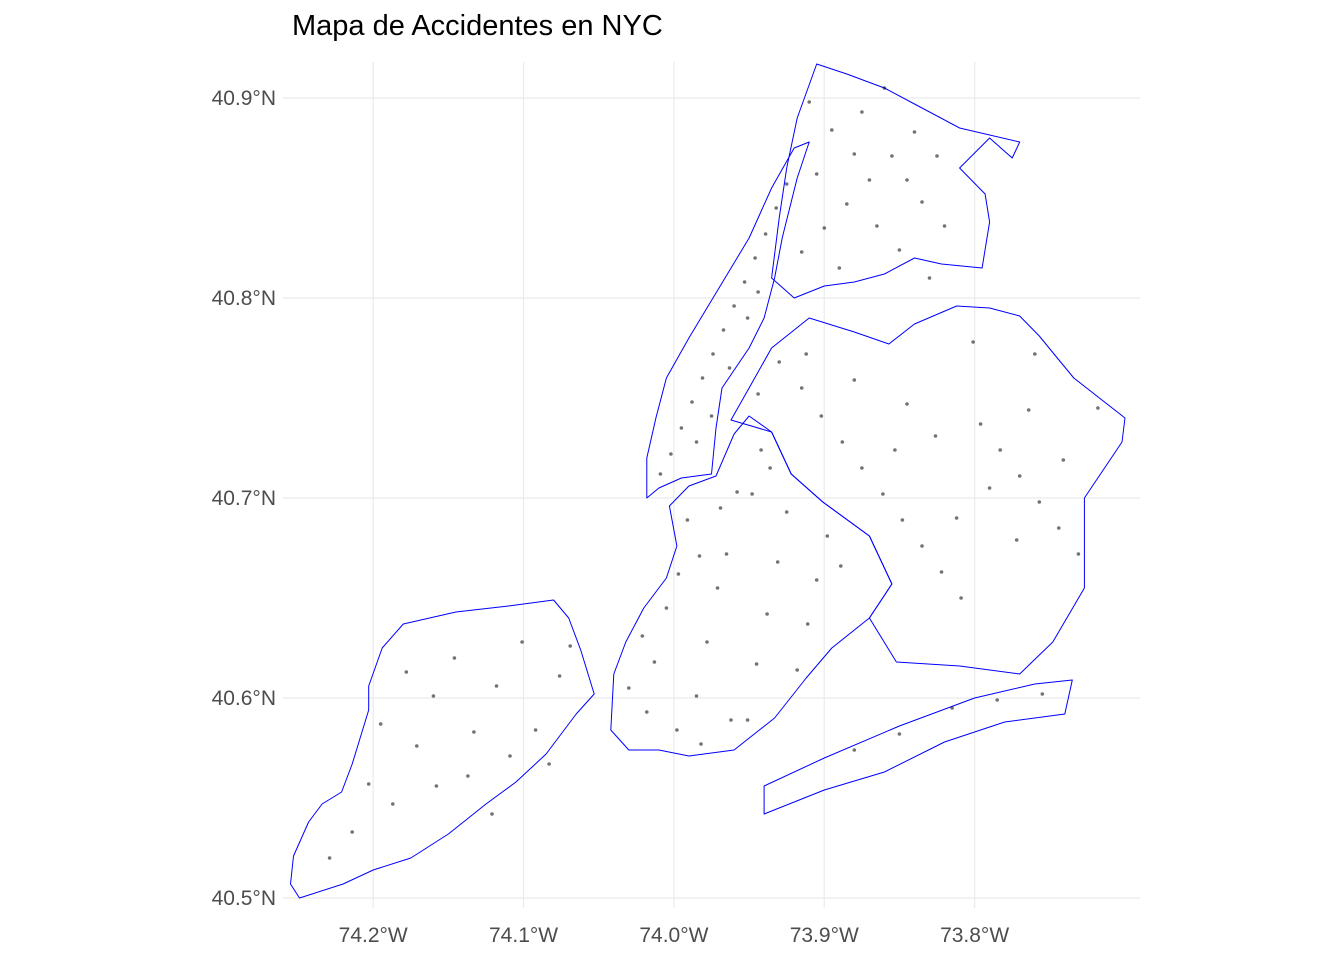 The image size is (1344, 960). What do you see at coordinates (244, 698) in the screenshot?
I see `y-tick-label: 40.6°N` at bounding box center [244, 698].